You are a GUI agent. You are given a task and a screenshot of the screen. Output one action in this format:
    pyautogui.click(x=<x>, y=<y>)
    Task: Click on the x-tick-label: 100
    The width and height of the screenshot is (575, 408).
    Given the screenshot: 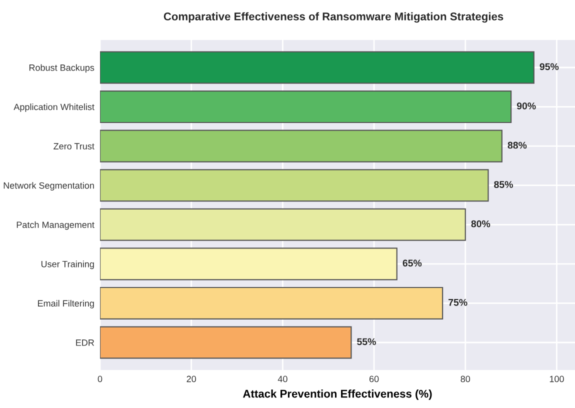 What is the action you would take?
    pyautogui.click(x=557, y=379)
    